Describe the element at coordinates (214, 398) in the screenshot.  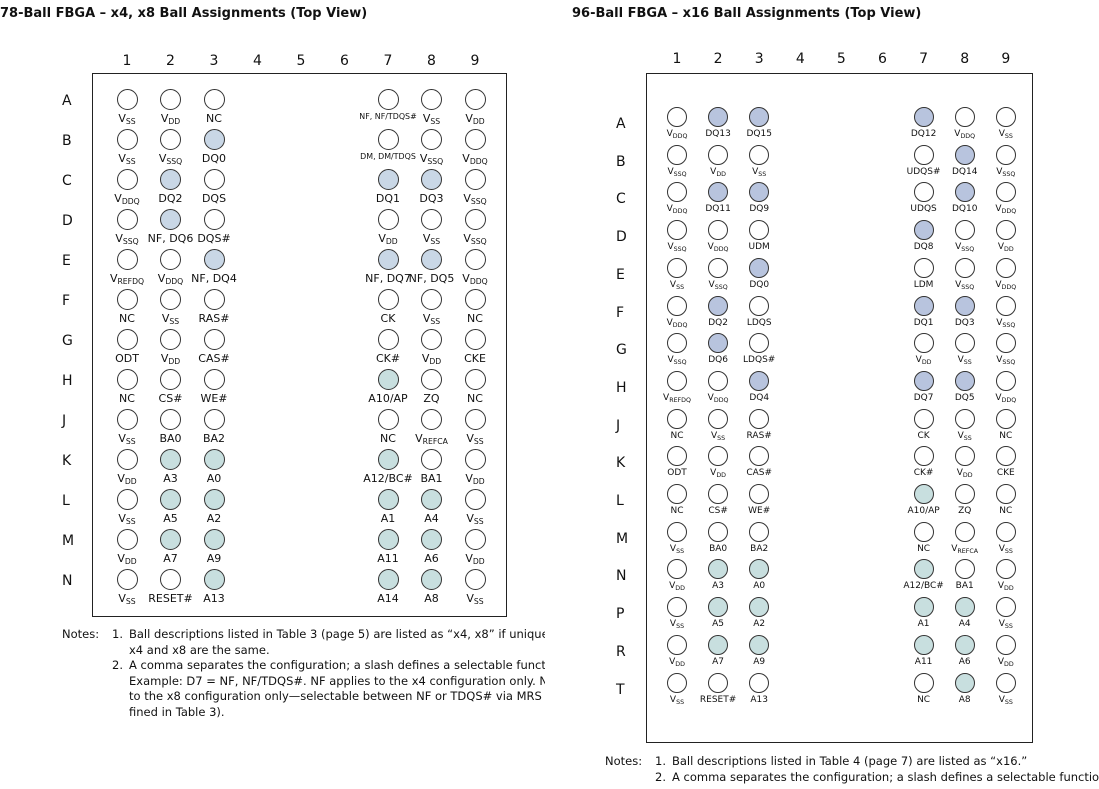
I see `ball-label: WE#` at that location.